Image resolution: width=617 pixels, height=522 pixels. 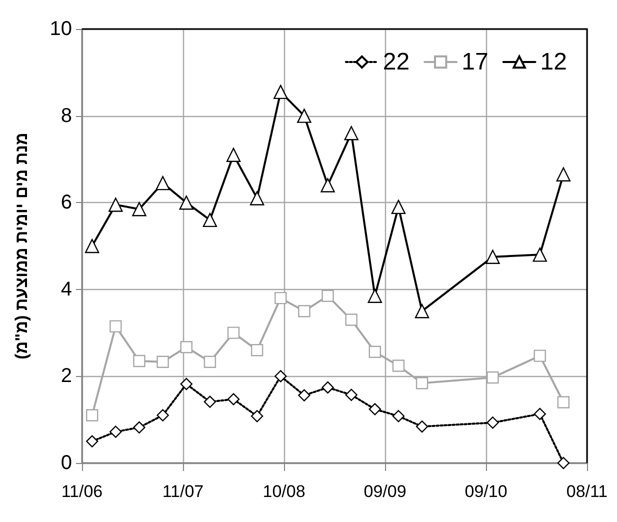 I want to click on x-tick-label: 09/10, so click(x=486, y=491).